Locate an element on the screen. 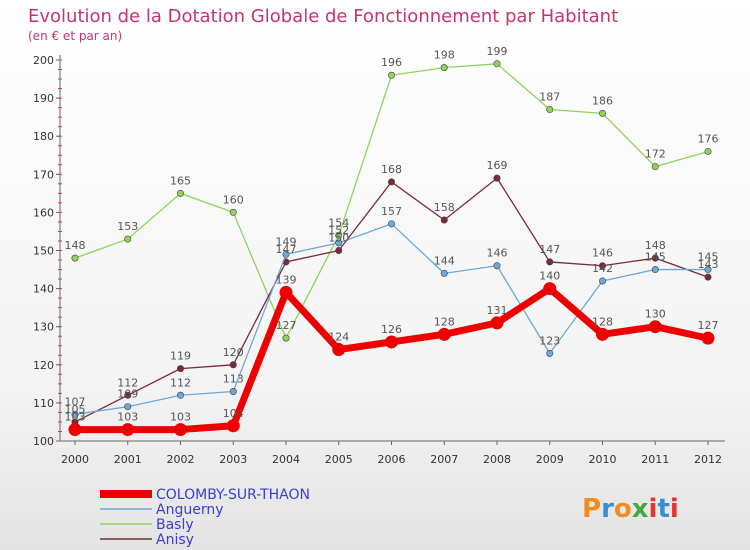  data-label-anisy: 120 is located at coordinates (233, 352).